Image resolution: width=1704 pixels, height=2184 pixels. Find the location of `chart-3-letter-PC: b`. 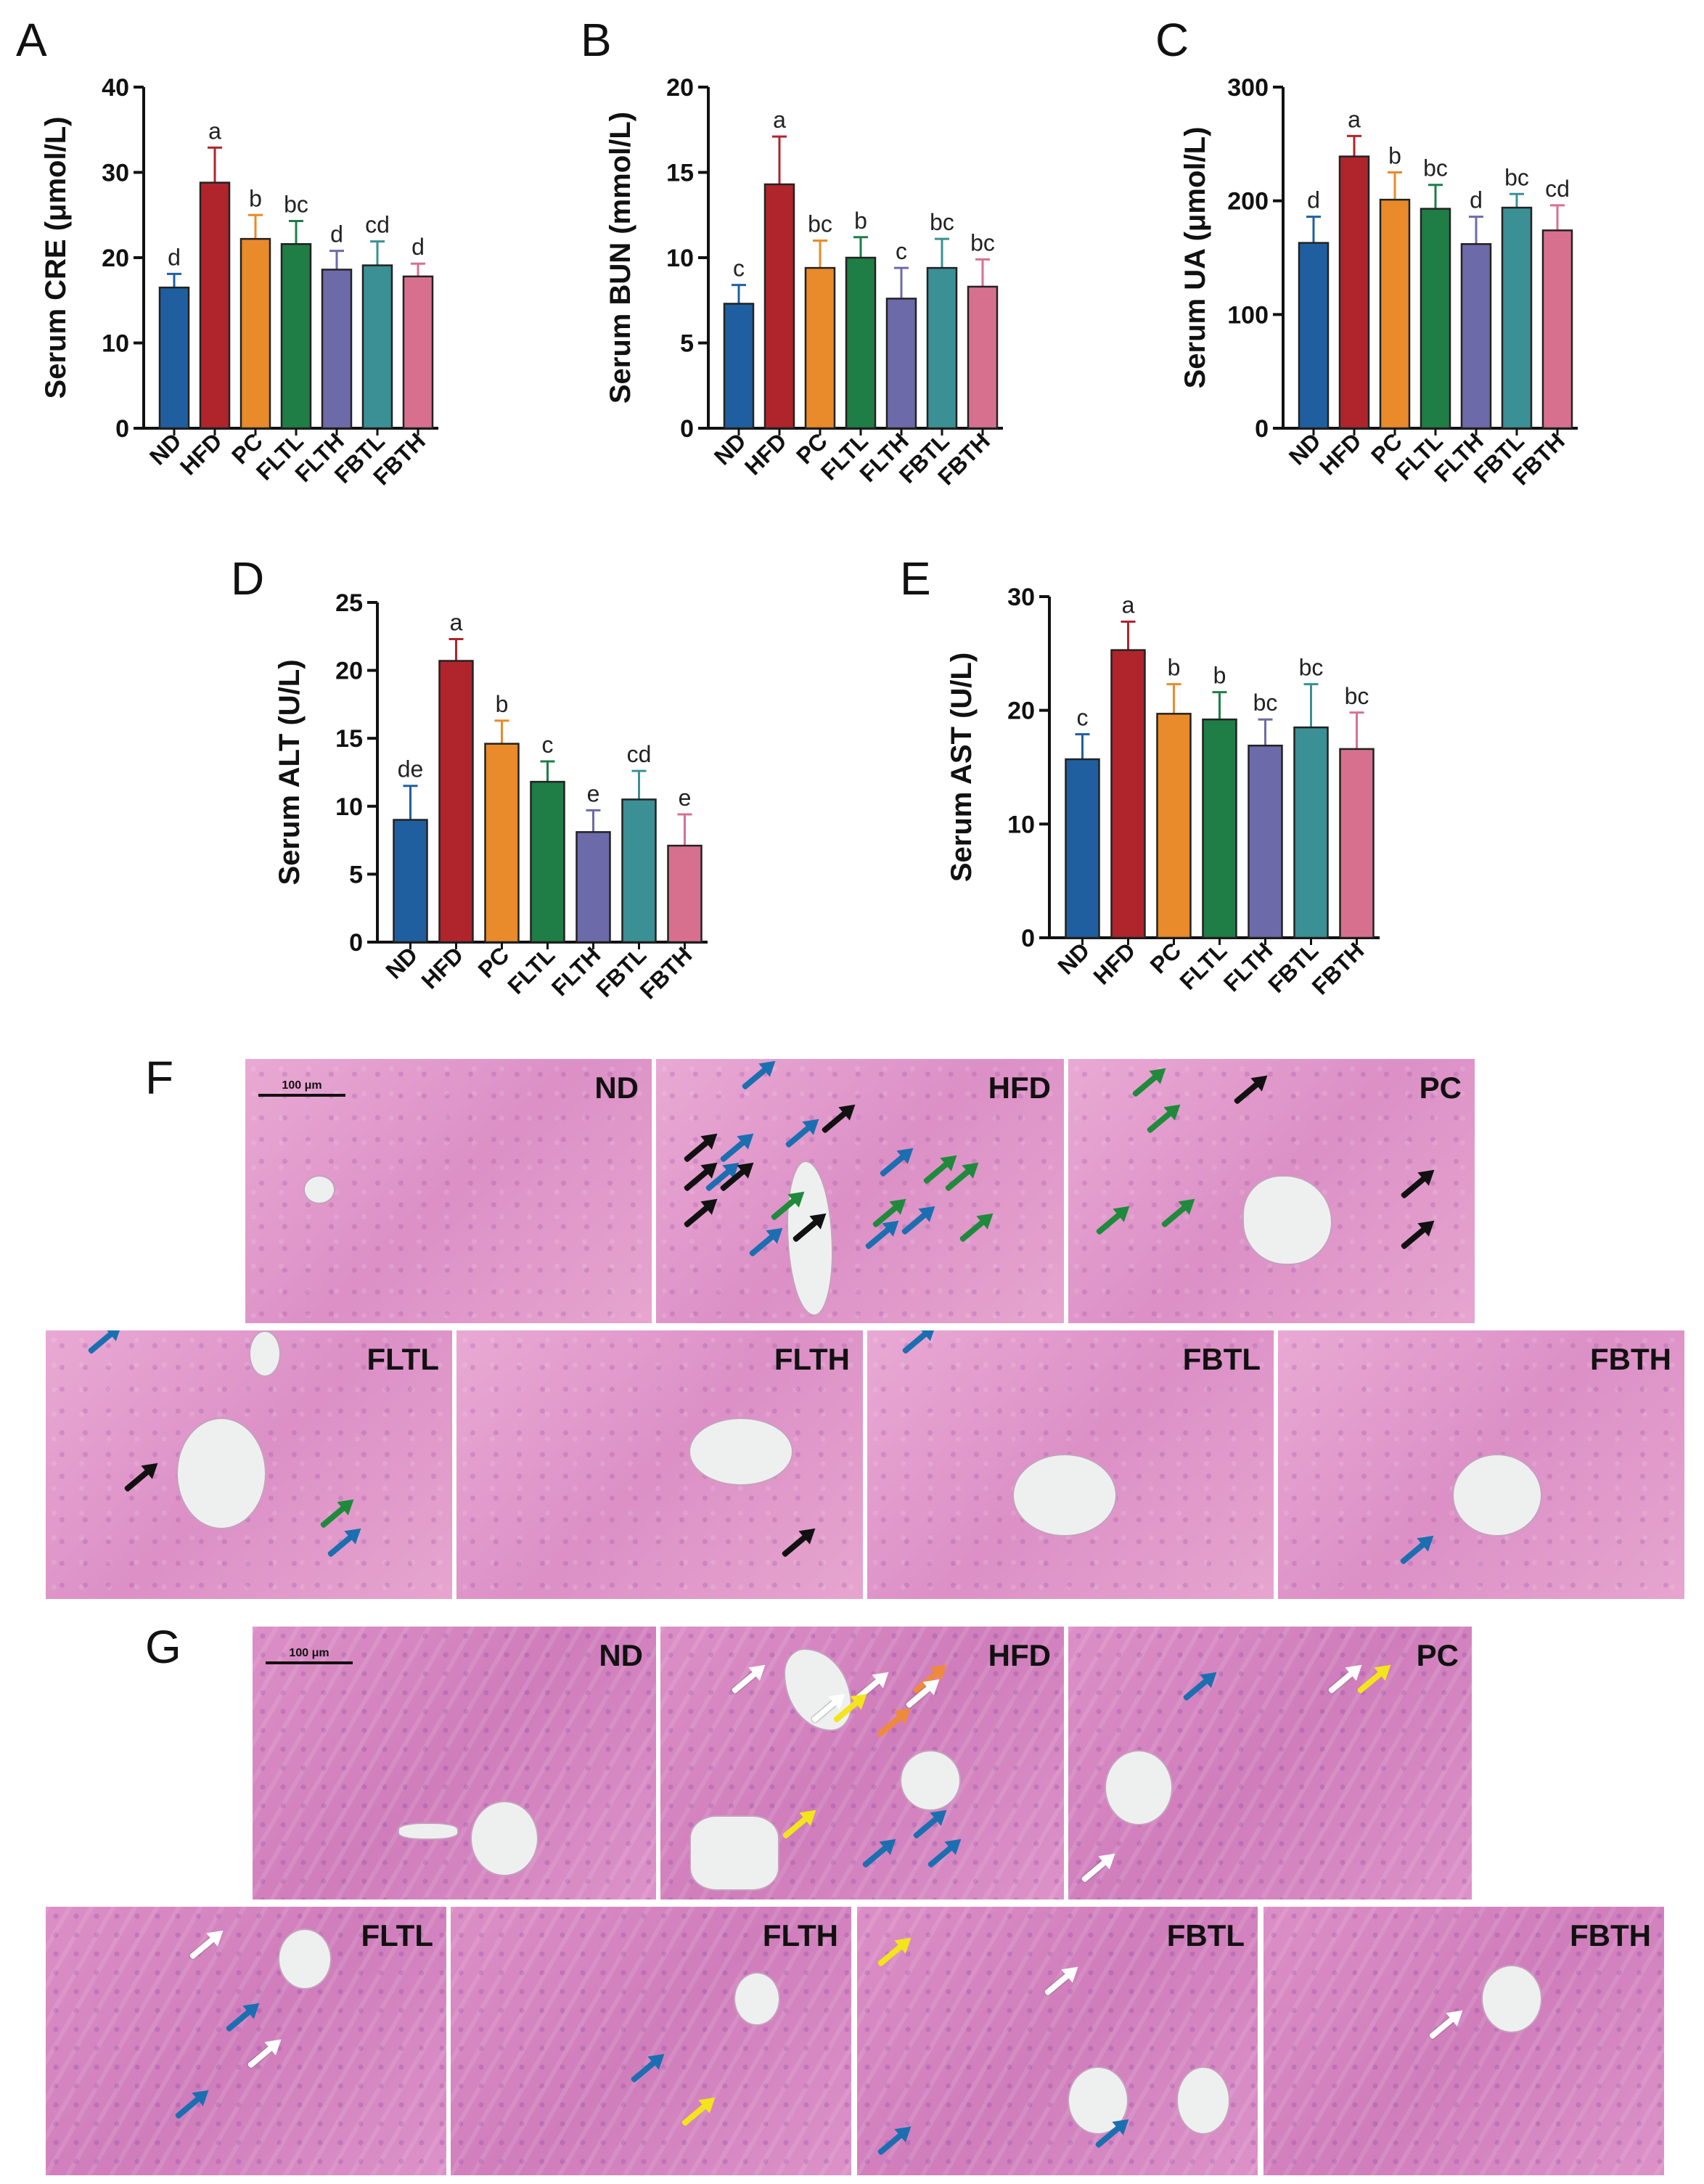

chart-3-letter-PC: b is located at coordinates (503, 704).